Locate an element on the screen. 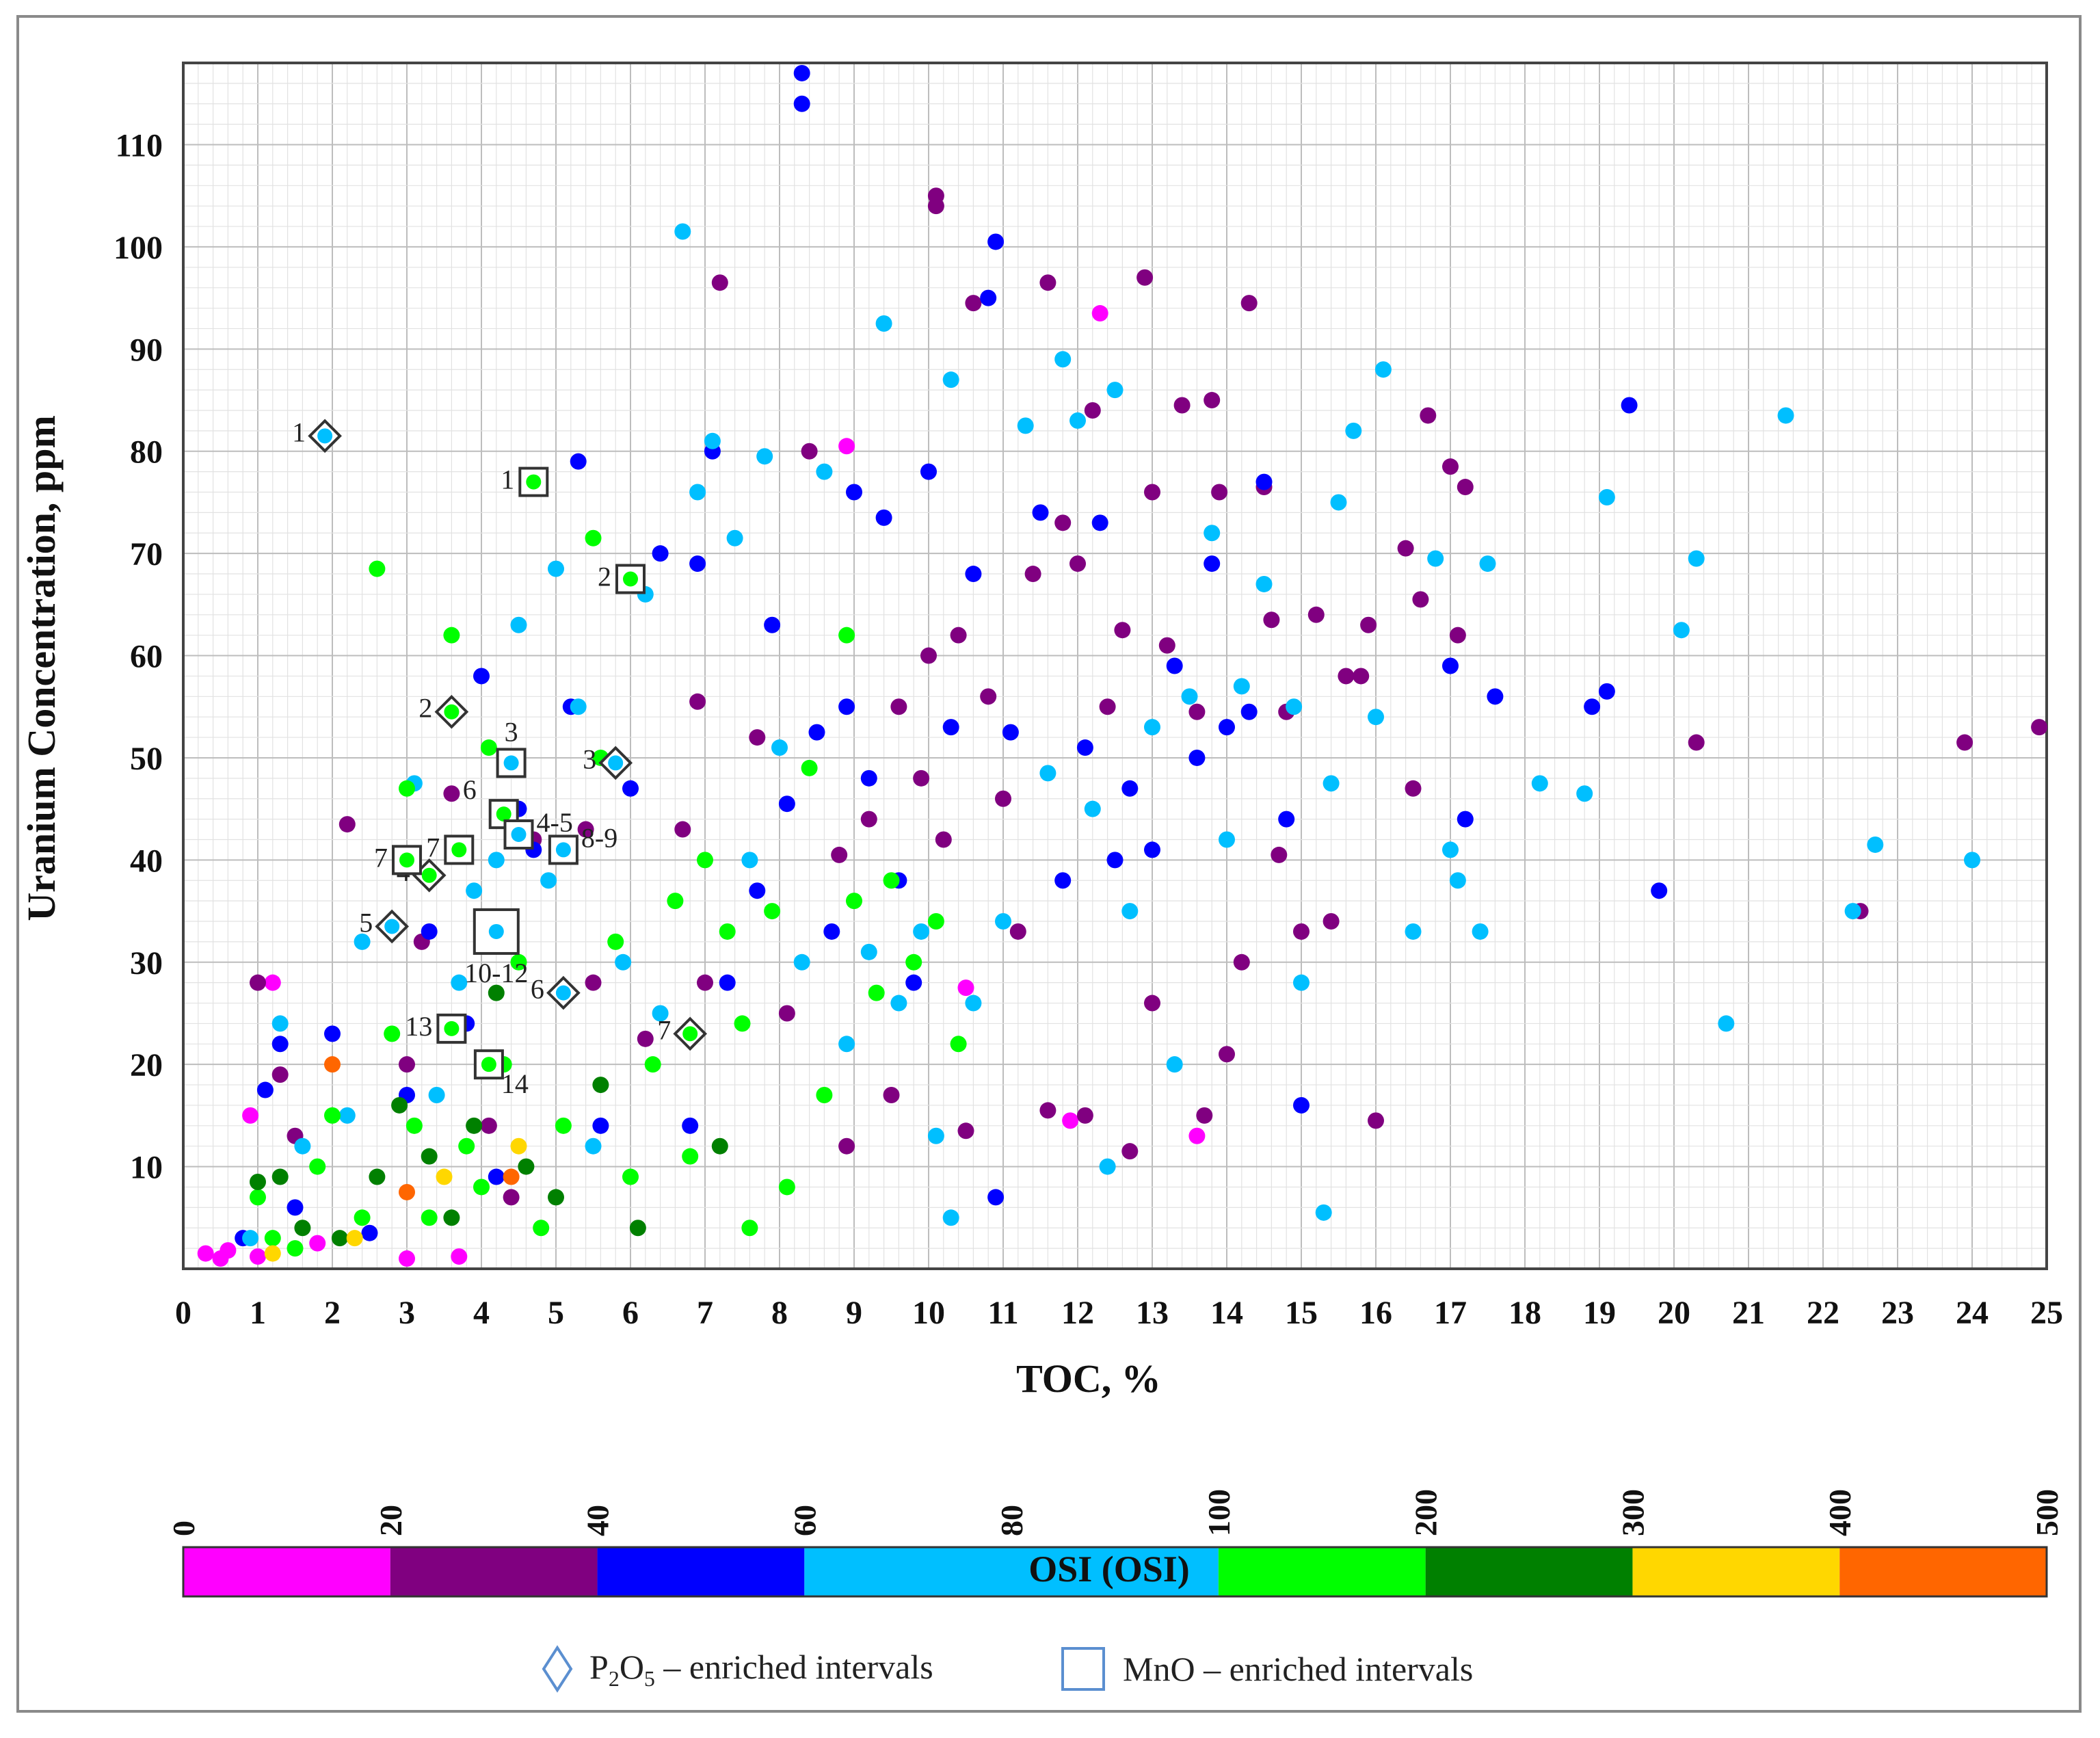  x-tick-label: 25 is located at coordinates (2046, 1313).